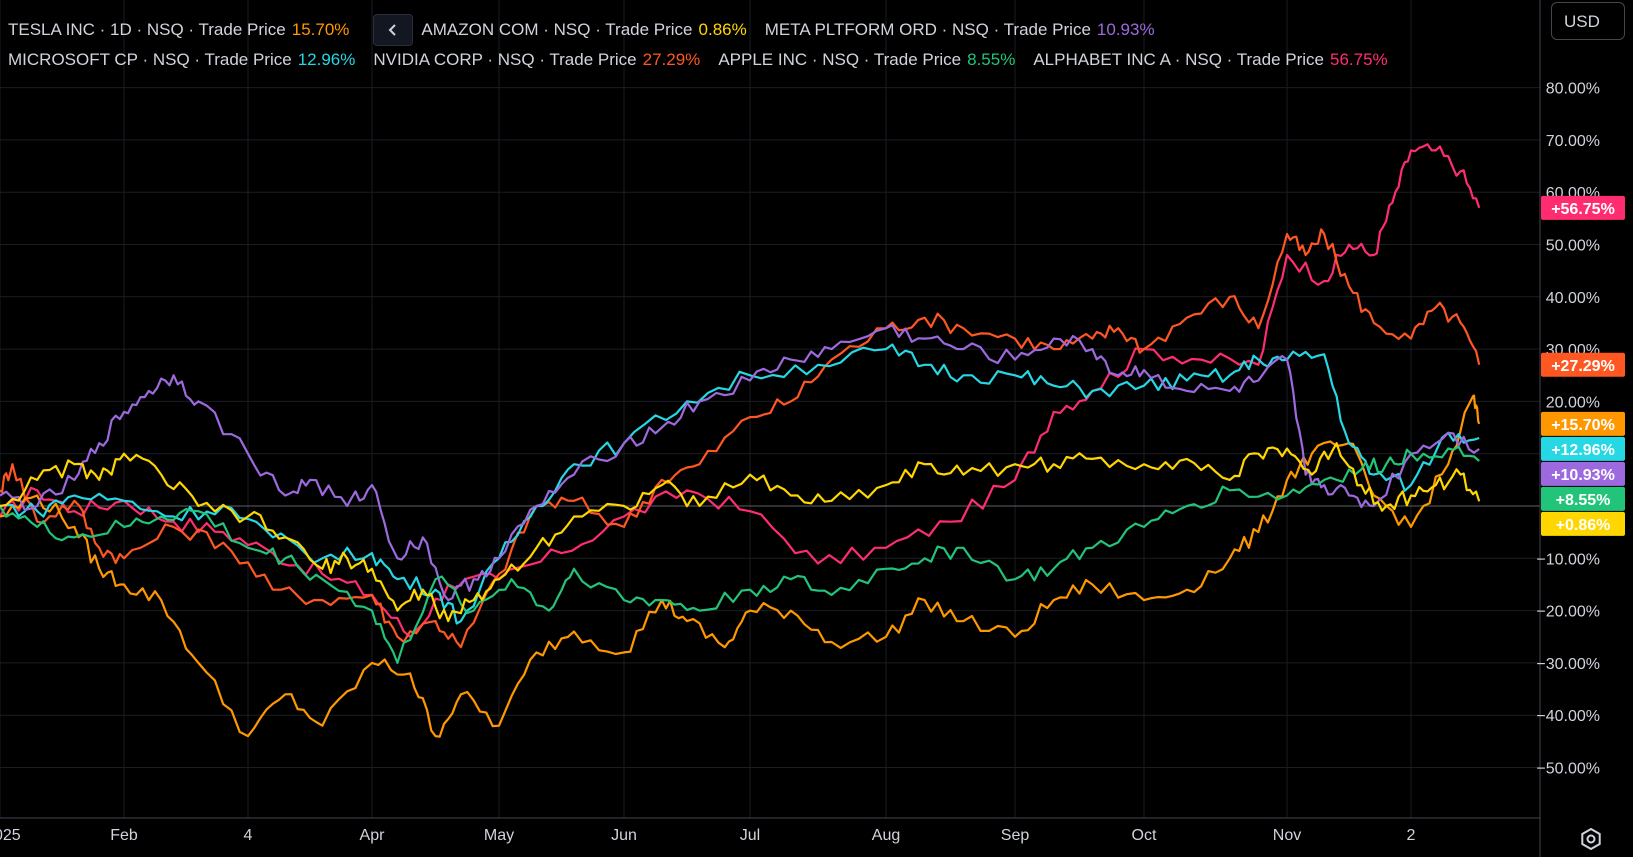  Describe the element at coordinates (927, 29) in the screenshot. I see `legend-name: META PLTFORM ORD · NSQ · Trade Price` at that location.